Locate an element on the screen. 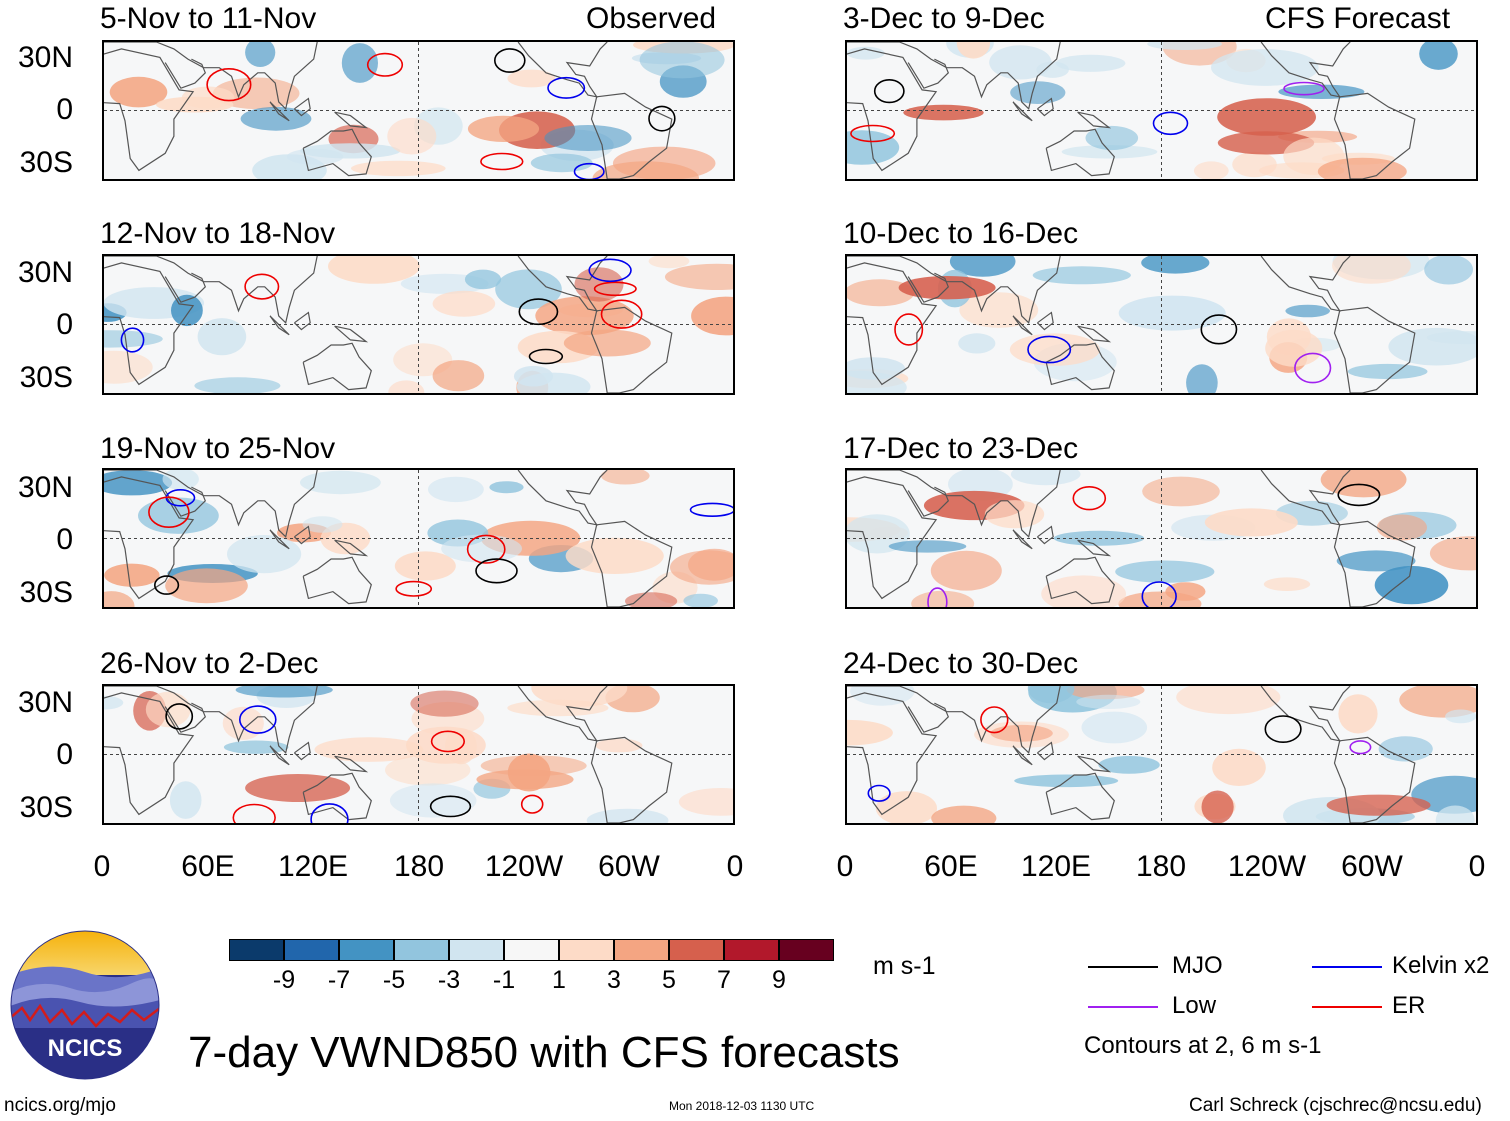 This screenshot has height=1121, width=1510. lon-label: 60W is located at coordinates (1372, 866).